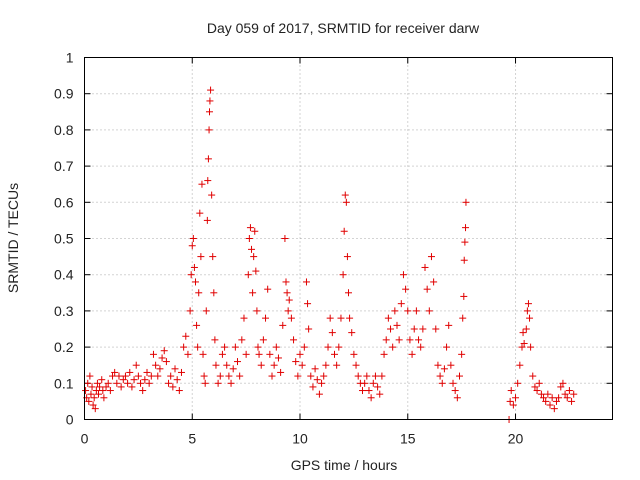  What do you see at coordinates (408, 439) in the screenshot?
I see `x-tick-label: 15` at bounding box center [408, 439].